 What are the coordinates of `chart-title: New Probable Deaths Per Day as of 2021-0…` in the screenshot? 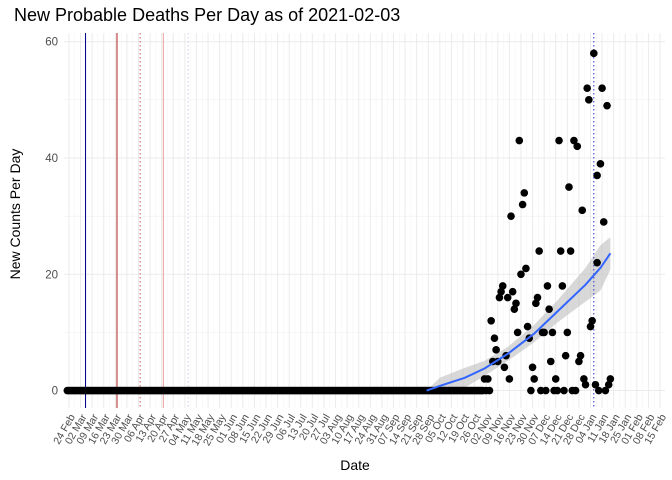 It's located at (207, 15).